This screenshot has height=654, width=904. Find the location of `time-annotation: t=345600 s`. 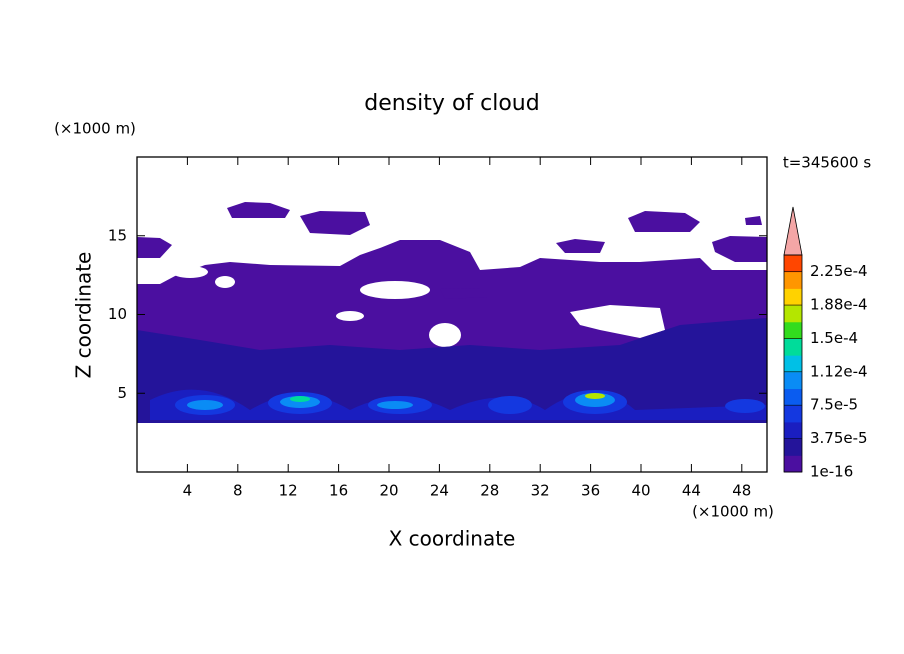

time-annotation: t=345600 s is located at coordinates (827, 163).